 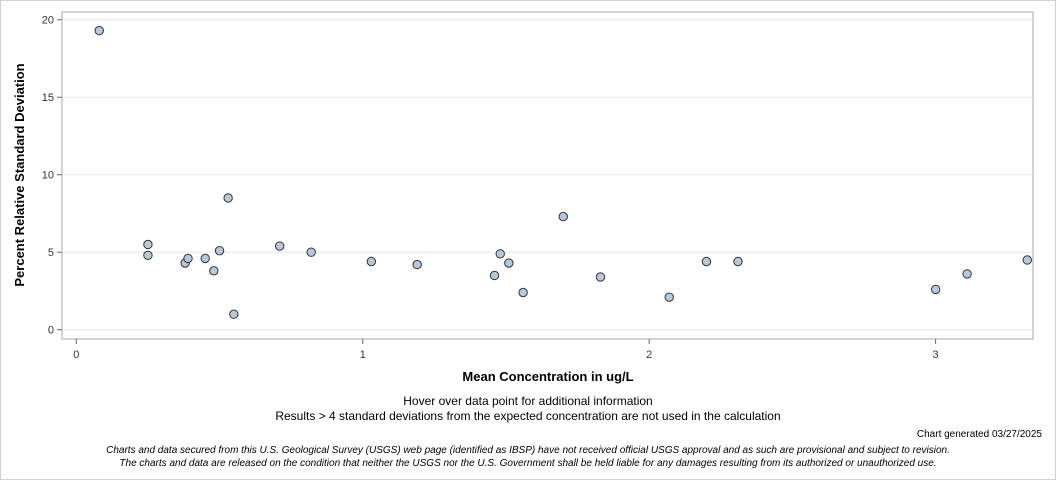 What do you see at coordinates (76, 355) in the screenshot?
I see `x-tick-label: 0` at bounding box center [76, 355].